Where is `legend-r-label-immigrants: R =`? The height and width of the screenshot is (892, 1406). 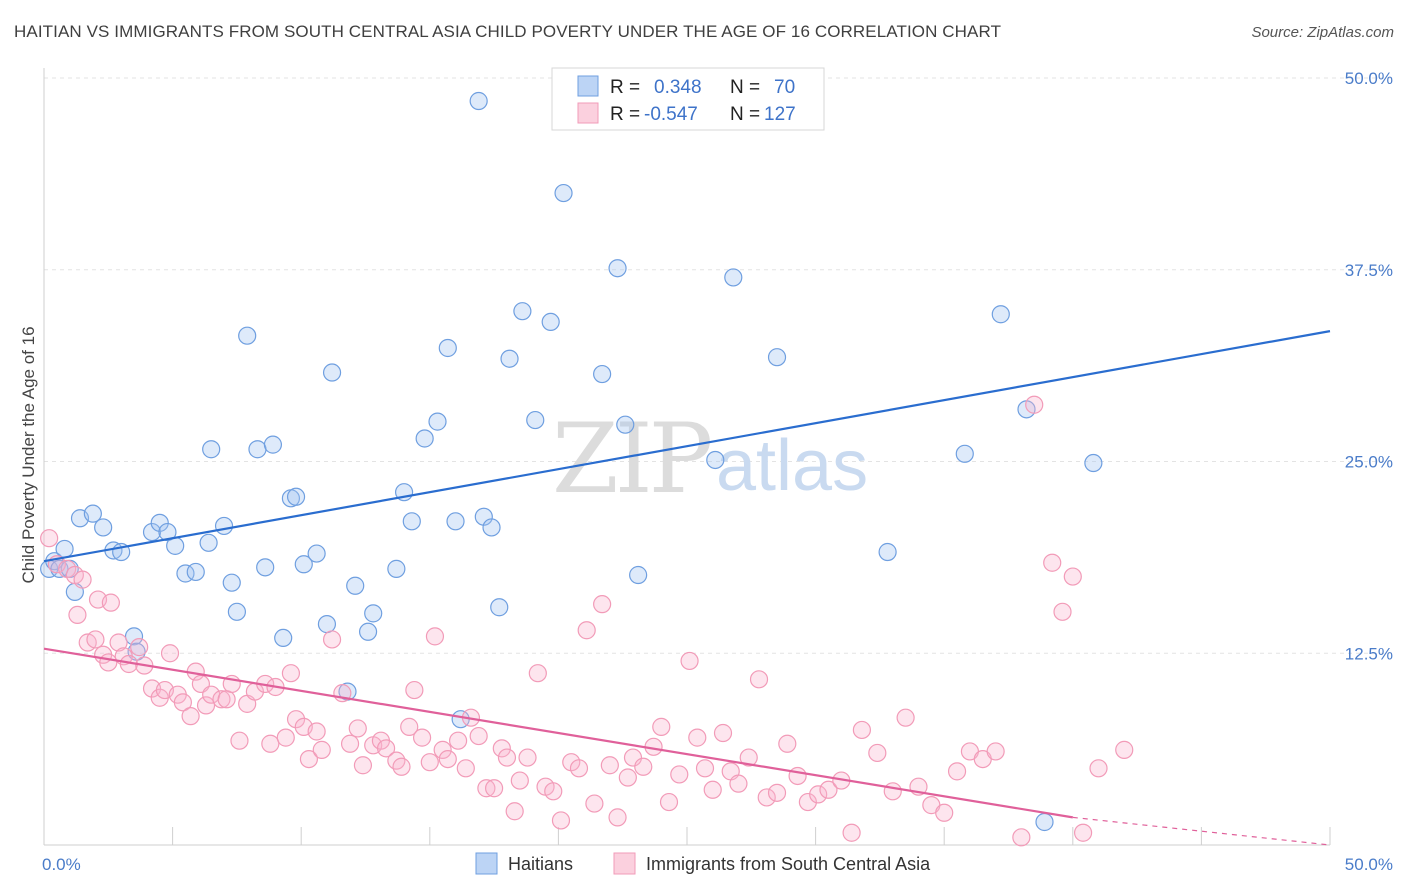
legend-r-label-immigrants: R = is located at coordinates (625, 114).